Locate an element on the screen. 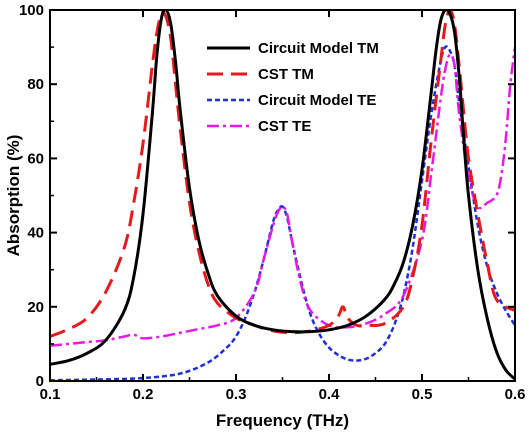 Image resolution: width=529 pixels, height=432 pixels. x-tick-label: 0.6 is located at coordinates (515, 394).